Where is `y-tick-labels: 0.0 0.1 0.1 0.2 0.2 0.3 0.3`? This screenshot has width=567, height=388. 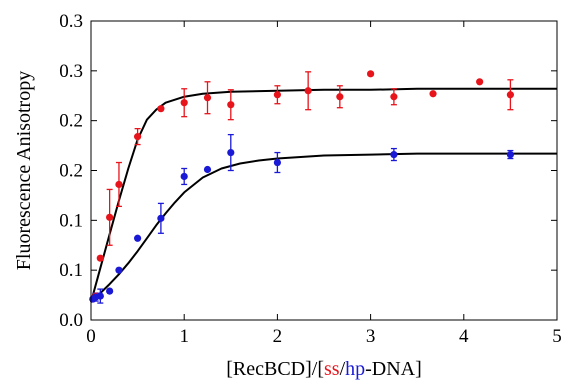 y-tick-labels: 0.0 0.1 0.1 0.2 0.2 0.3 0.3 is located at coordinates (71, 171).